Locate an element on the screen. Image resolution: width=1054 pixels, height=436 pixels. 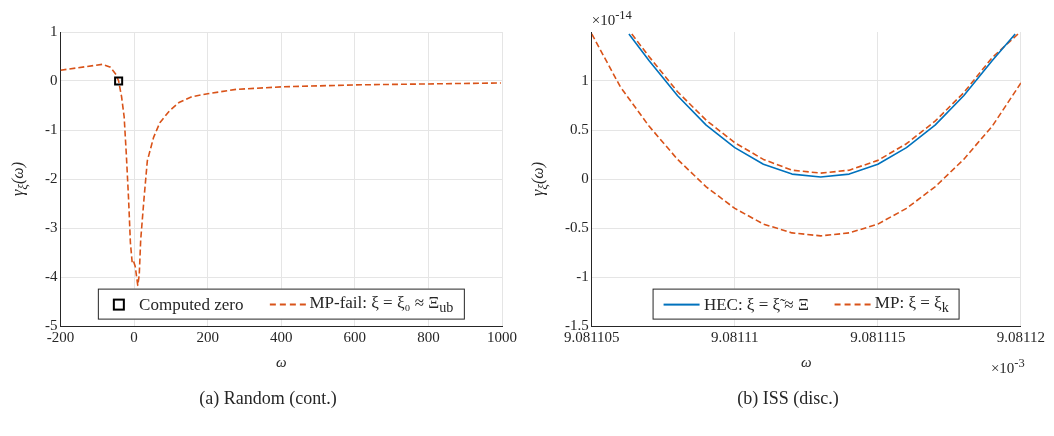
legend-label: Computed zero is located at coordinates (191, 304).